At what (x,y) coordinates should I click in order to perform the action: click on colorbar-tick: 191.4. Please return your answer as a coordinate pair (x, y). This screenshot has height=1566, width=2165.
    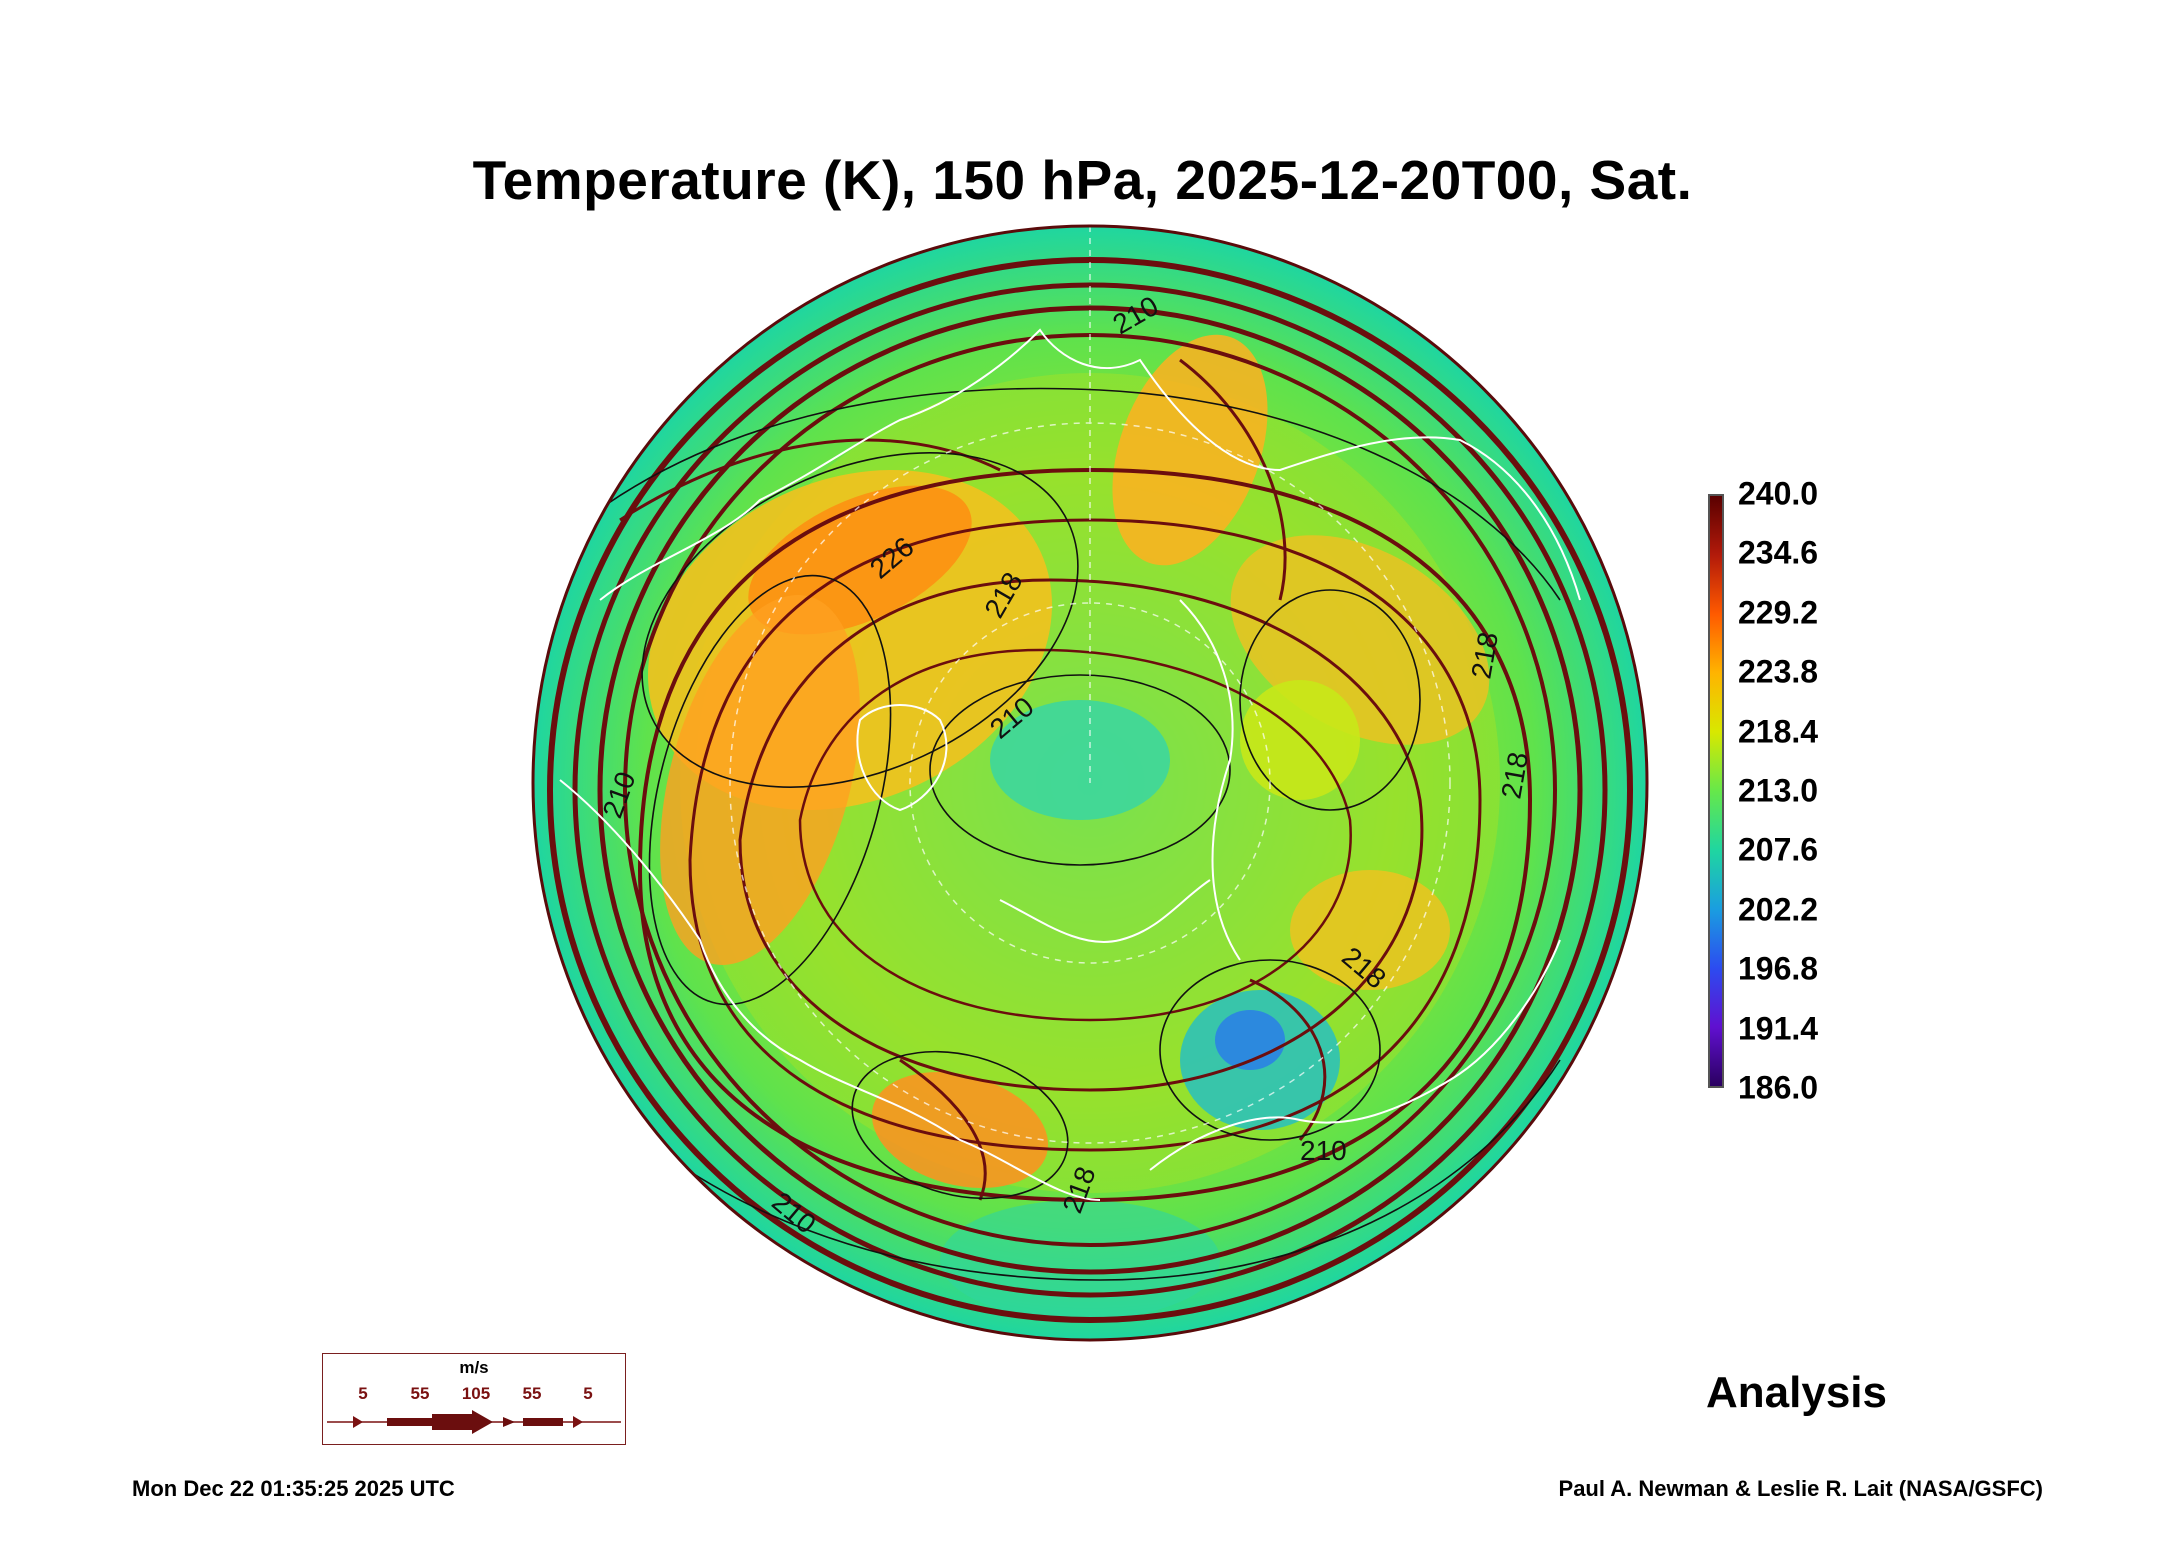
    Looking at the image, I should click on (1778, 1028).